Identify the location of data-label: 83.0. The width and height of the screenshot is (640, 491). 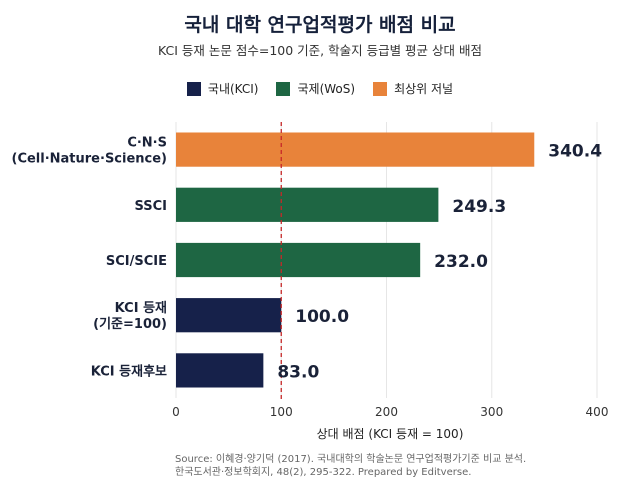
(298, 372).